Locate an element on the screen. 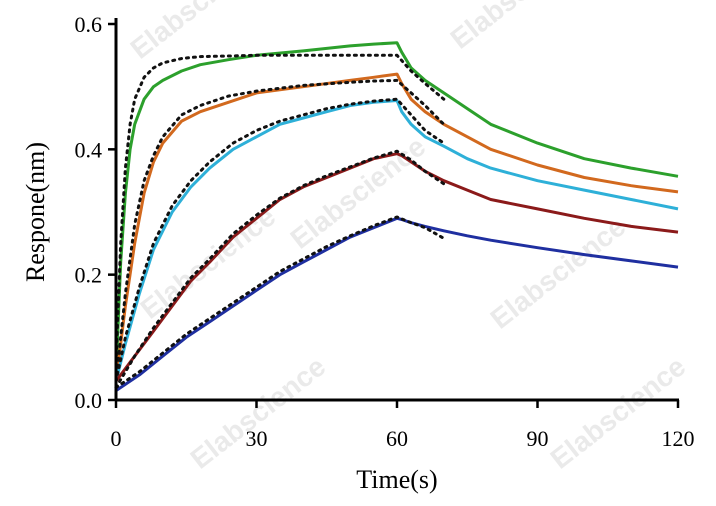 The image size is (716, 506). y-tick-label: 0.0 is located at coordinates (89, 400).